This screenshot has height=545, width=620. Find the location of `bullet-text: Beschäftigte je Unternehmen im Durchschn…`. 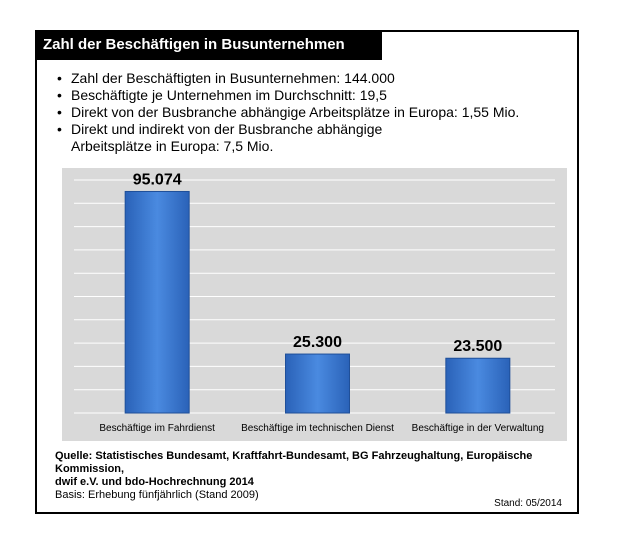

bullet-text: Beschäftigte je Unternehmen im Durchschn… is located at coordinates (229, 95).